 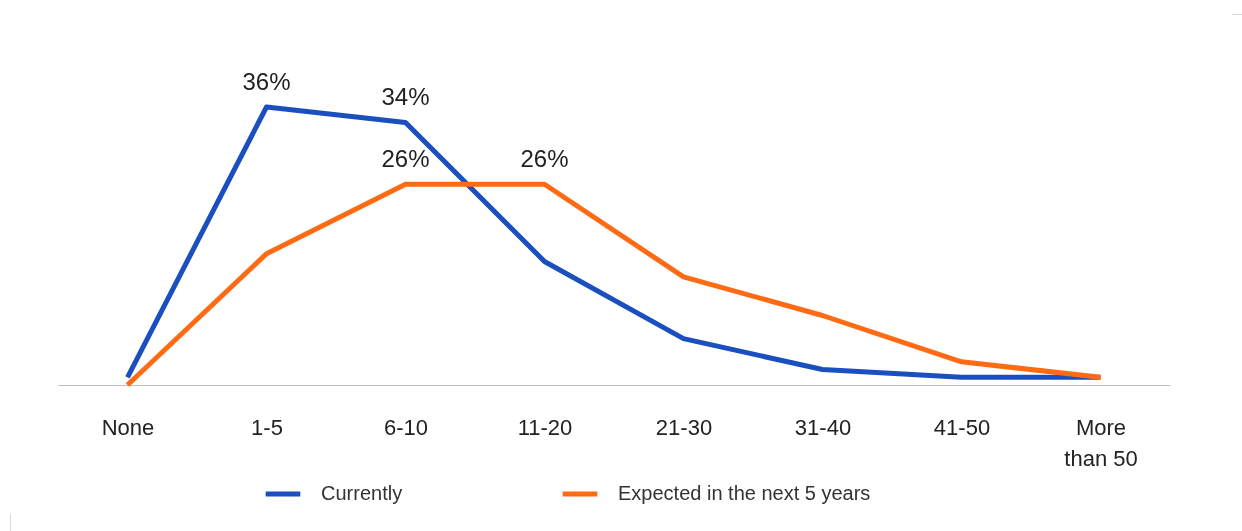 What do you see at coordinates (267, 427) in the screenshot?
I see `x-tick-label: 1-5` at bounding box center [267, 427].